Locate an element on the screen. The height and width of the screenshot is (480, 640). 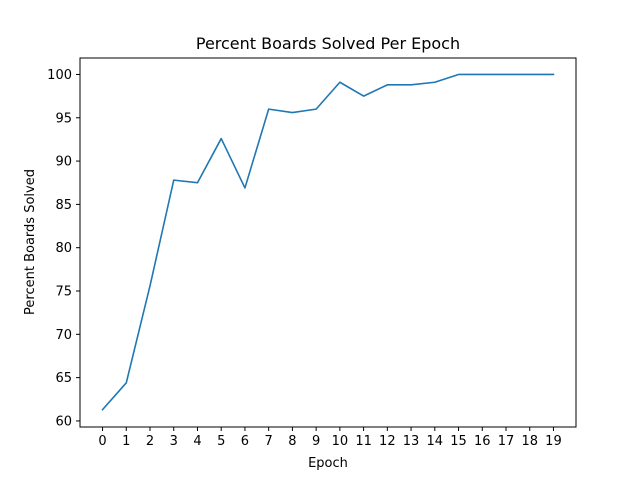
x-tick-label: 13 is located at coordinates (411, 441).